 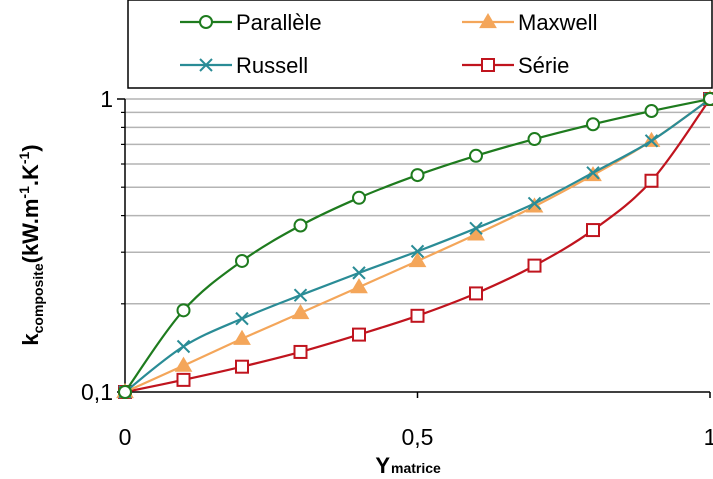 What do you see at coordinates (272, 65) in the screenshot?
I see `legend-label-russell: Russell` at bounding box center [272, 65].